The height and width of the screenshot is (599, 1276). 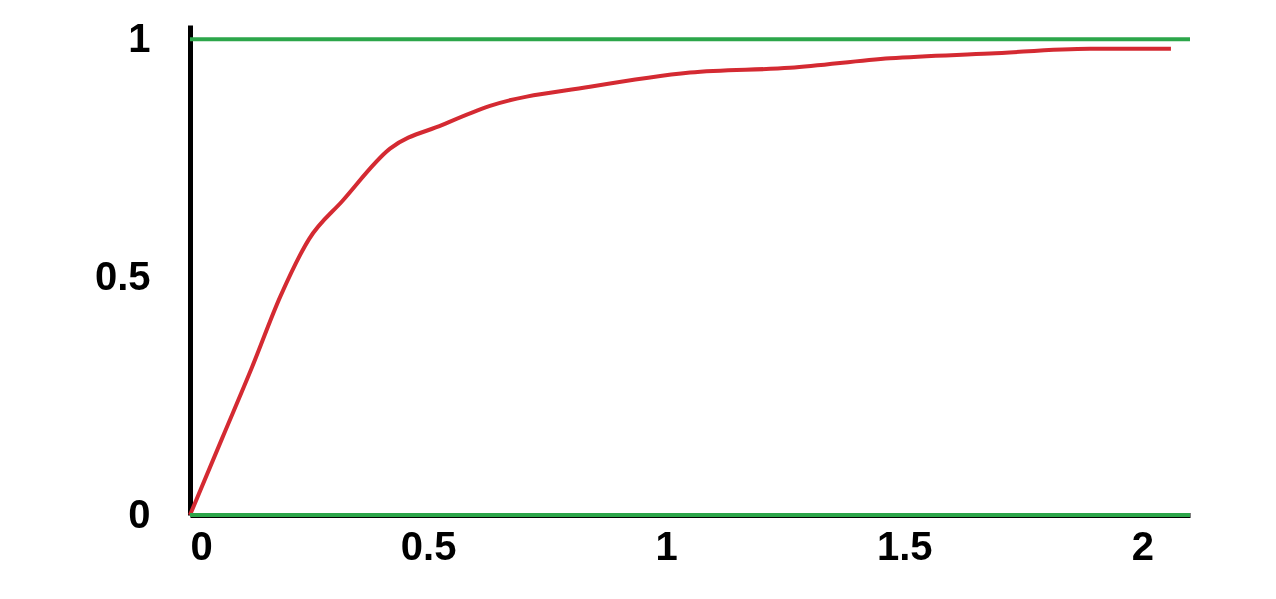 I want to click on x-tick-label: 0.5, so click(x=428, y=545).